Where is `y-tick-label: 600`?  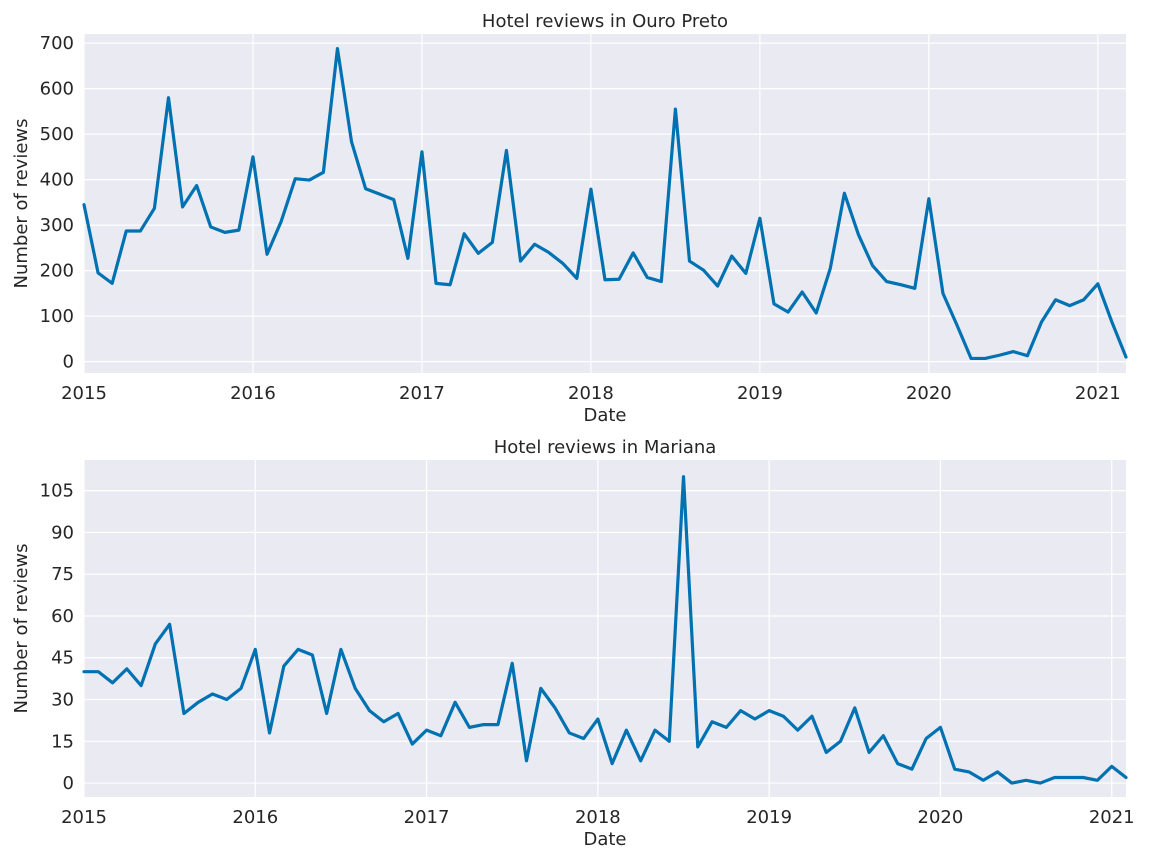
y-tick-label: 600 is located at coordinates (57, 89).